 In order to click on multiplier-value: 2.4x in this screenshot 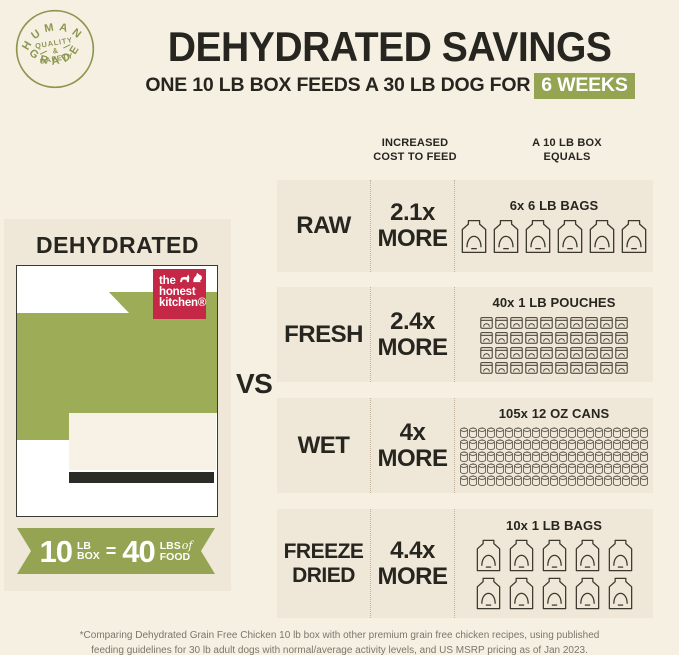, I will do `click(412, 321)`.